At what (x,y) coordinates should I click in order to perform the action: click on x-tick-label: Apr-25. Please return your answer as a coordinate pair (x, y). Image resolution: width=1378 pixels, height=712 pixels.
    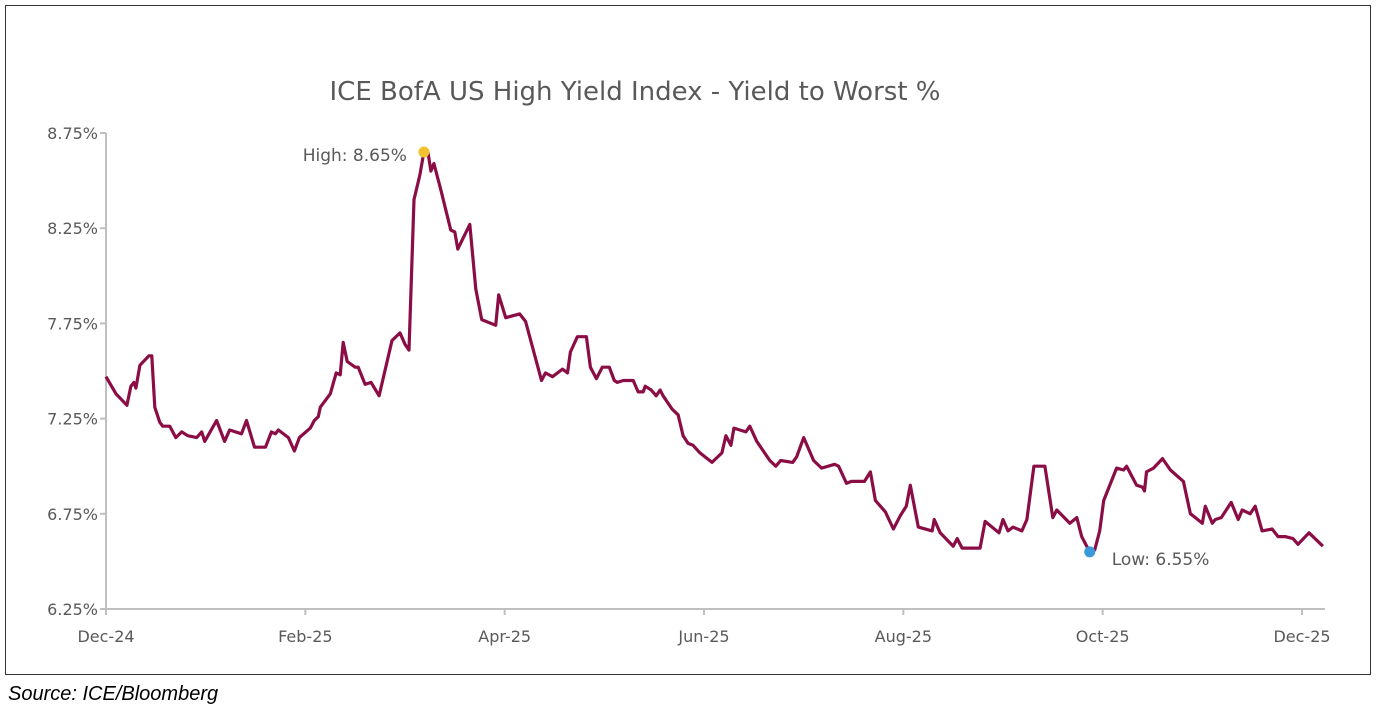
    Looking at the image, I should click on (504, 636).